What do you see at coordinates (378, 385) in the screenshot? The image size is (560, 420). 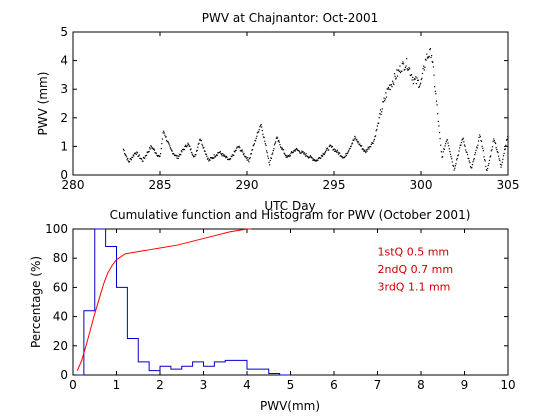 I see `bottom-x-tick-label: 7` at bounding box center [378, 385].